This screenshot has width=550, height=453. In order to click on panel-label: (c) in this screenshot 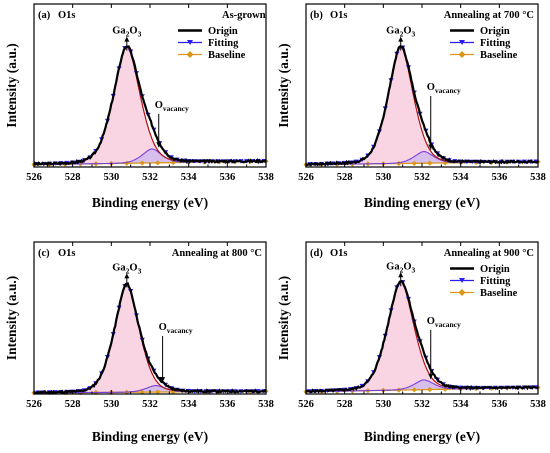, I will do `click(44, 253)`.